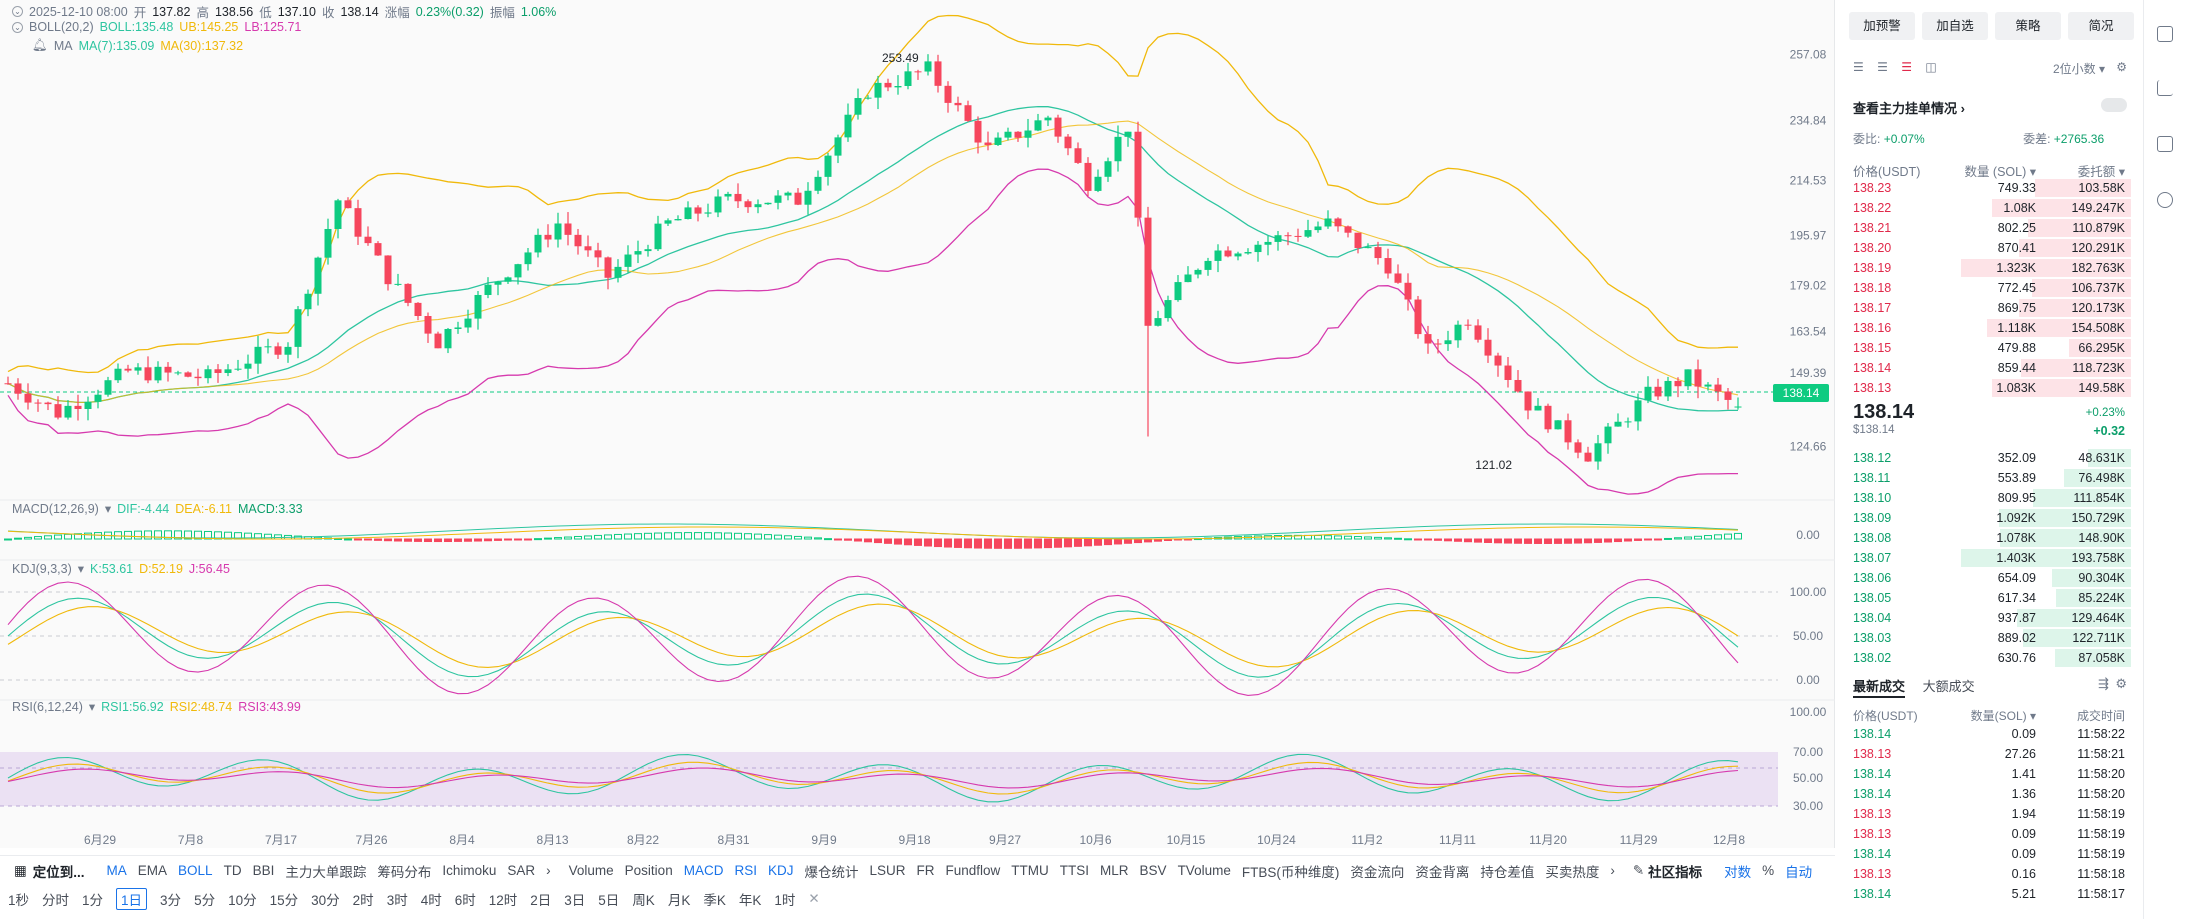 The height and width of the screenshot is (919, 2185). Describe the element at coordinates (1290, 872) in the screenshot. I see `sub-indicator-14: FTBS(币种维度)` at that location.